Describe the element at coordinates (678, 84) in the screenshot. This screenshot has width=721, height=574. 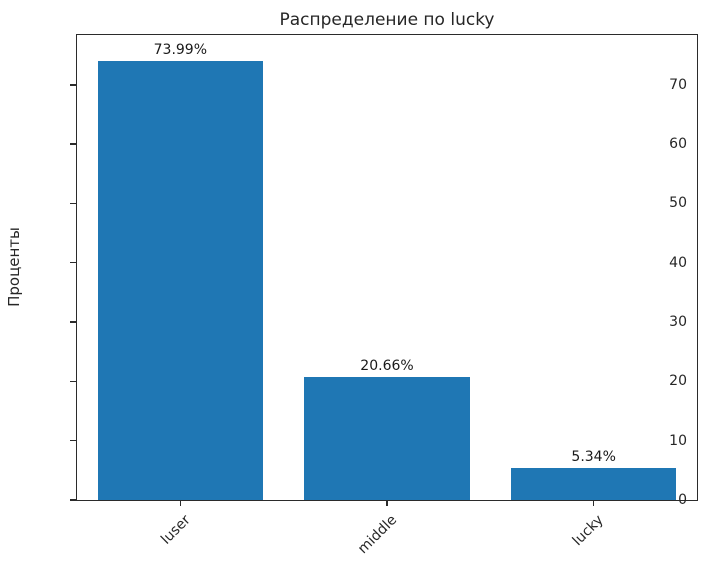
I see `y-tick-label: 70` at that location.